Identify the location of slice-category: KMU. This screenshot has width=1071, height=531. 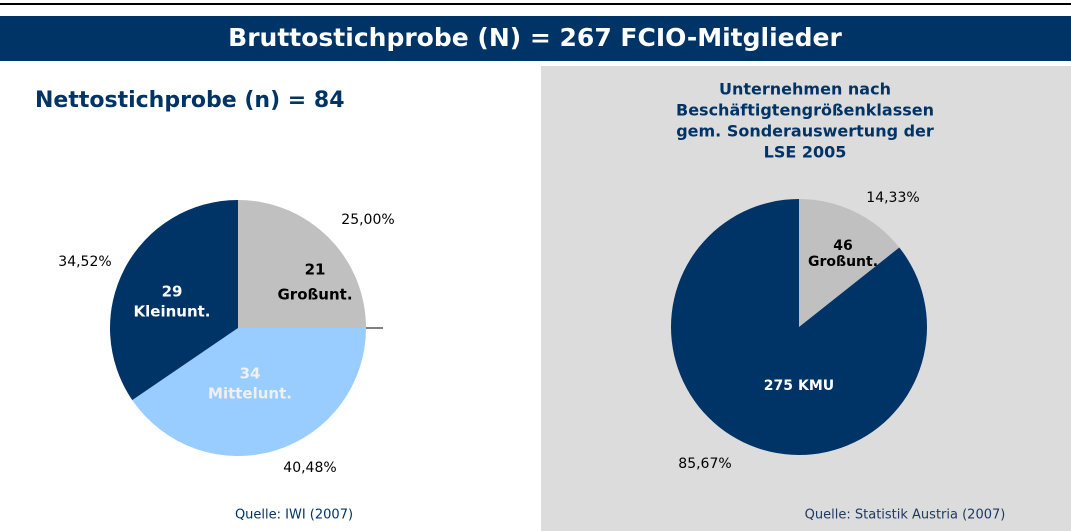
(816, 386).